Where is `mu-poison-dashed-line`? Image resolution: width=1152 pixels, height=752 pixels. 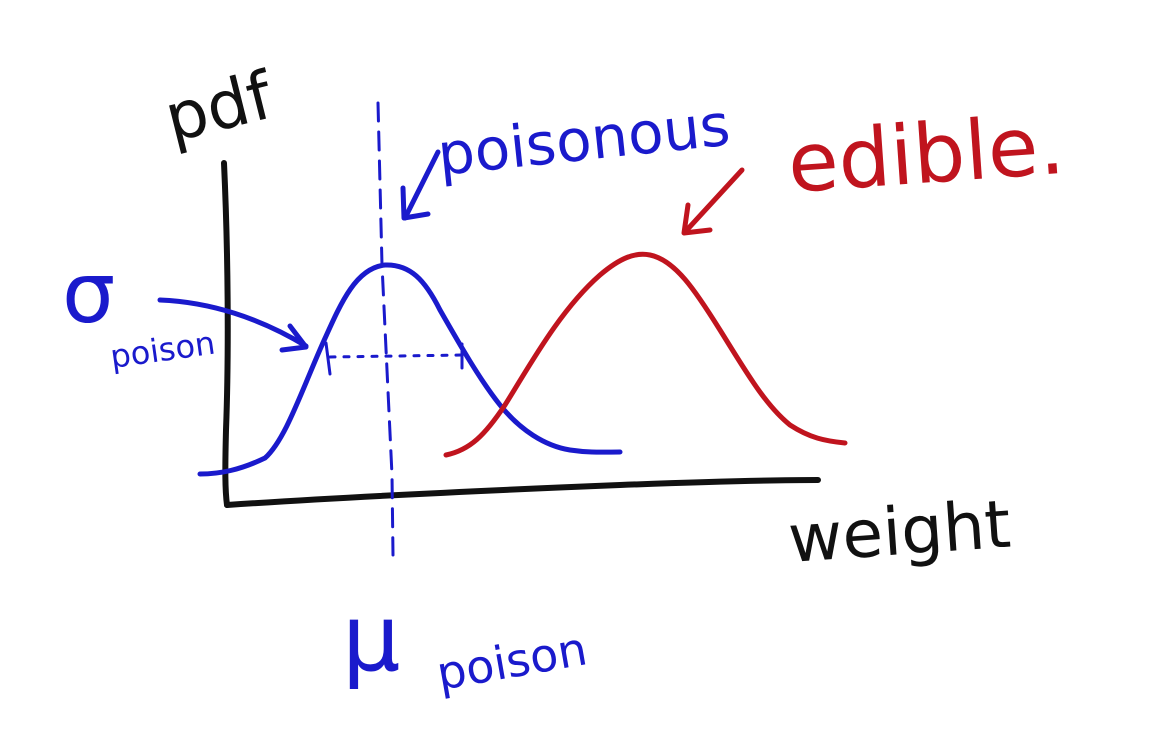 mu-poison-dashed-line is located at coordinates (385, 329).